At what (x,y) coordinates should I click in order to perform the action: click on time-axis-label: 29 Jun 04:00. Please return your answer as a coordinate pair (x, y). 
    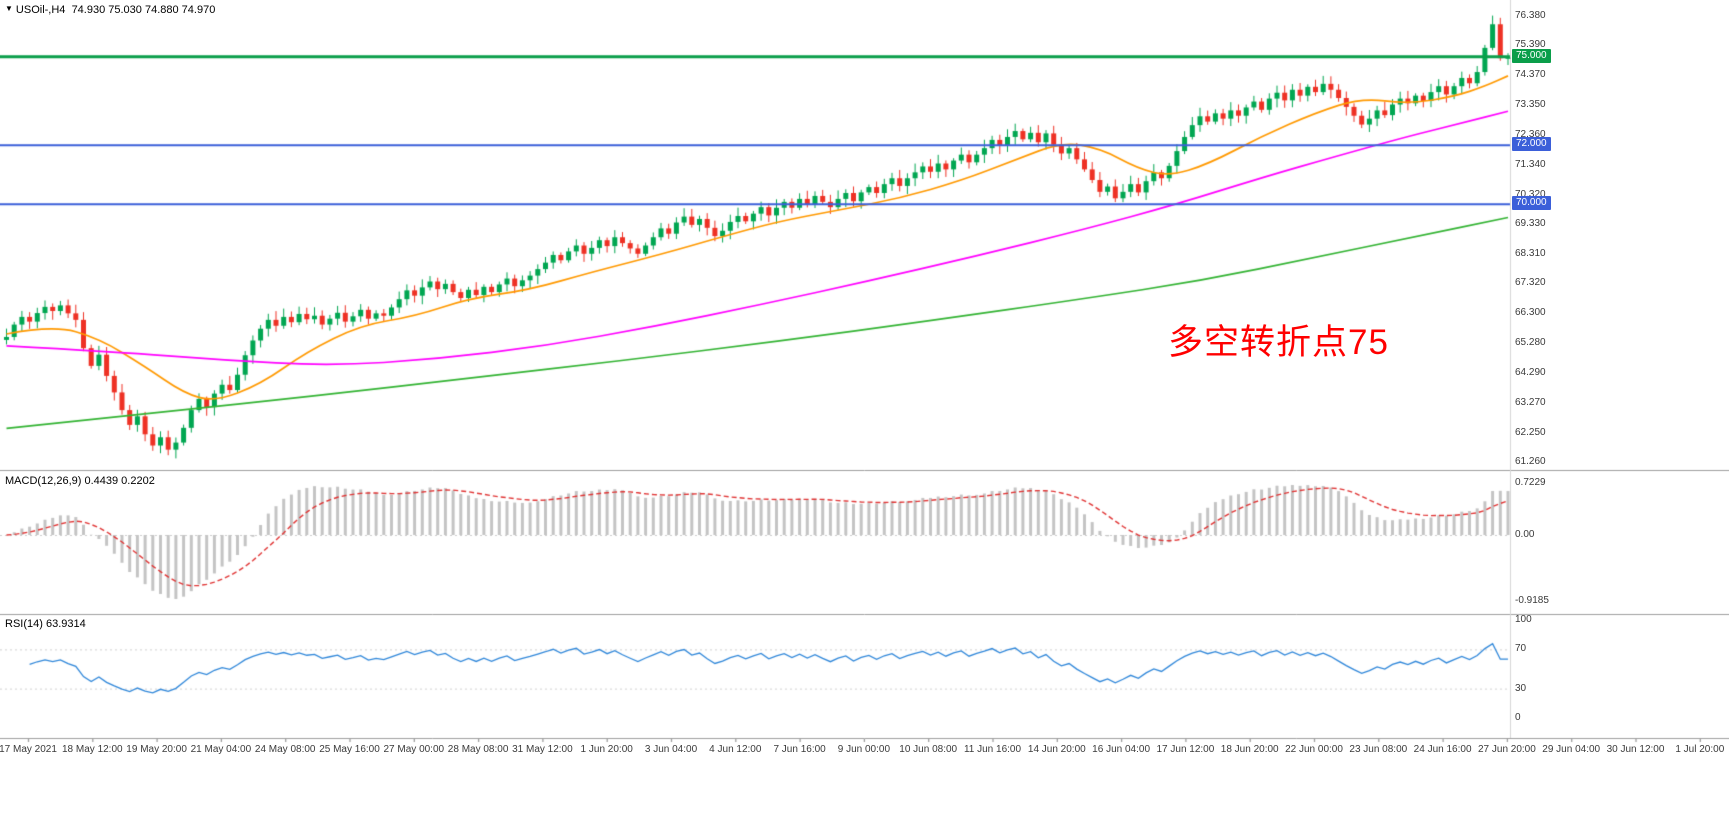
    Looking at the image, I should click on (1571, 749).